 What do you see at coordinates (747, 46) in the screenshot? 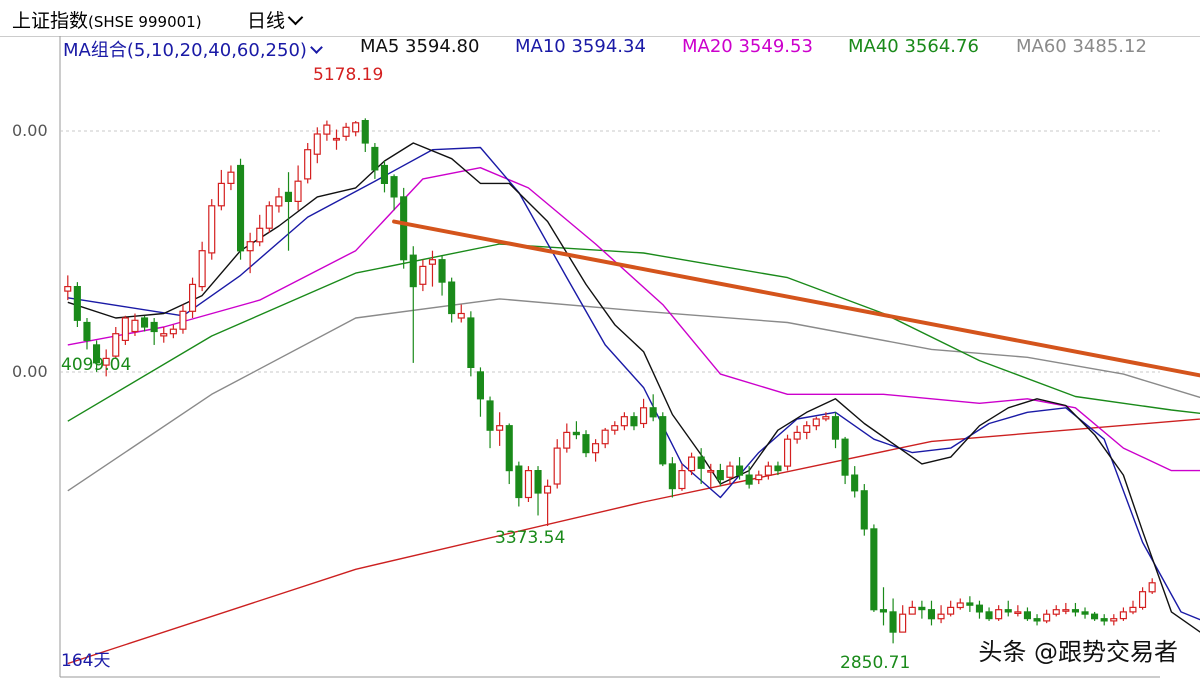
I see `legend-ma20: MA20 3549.53` at bounding box center [747, 46].